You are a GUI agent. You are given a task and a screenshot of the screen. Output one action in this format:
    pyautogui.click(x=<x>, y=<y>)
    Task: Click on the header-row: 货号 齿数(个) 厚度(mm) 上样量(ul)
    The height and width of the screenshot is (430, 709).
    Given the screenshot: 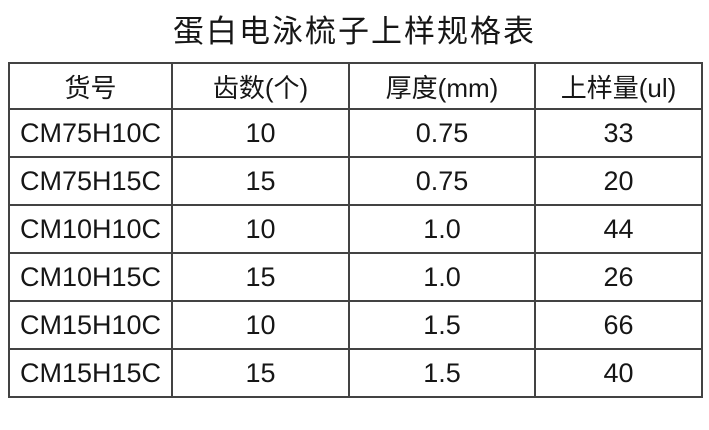 What is the action you would take?
    pyautogui.click(x=355, y=86)
    